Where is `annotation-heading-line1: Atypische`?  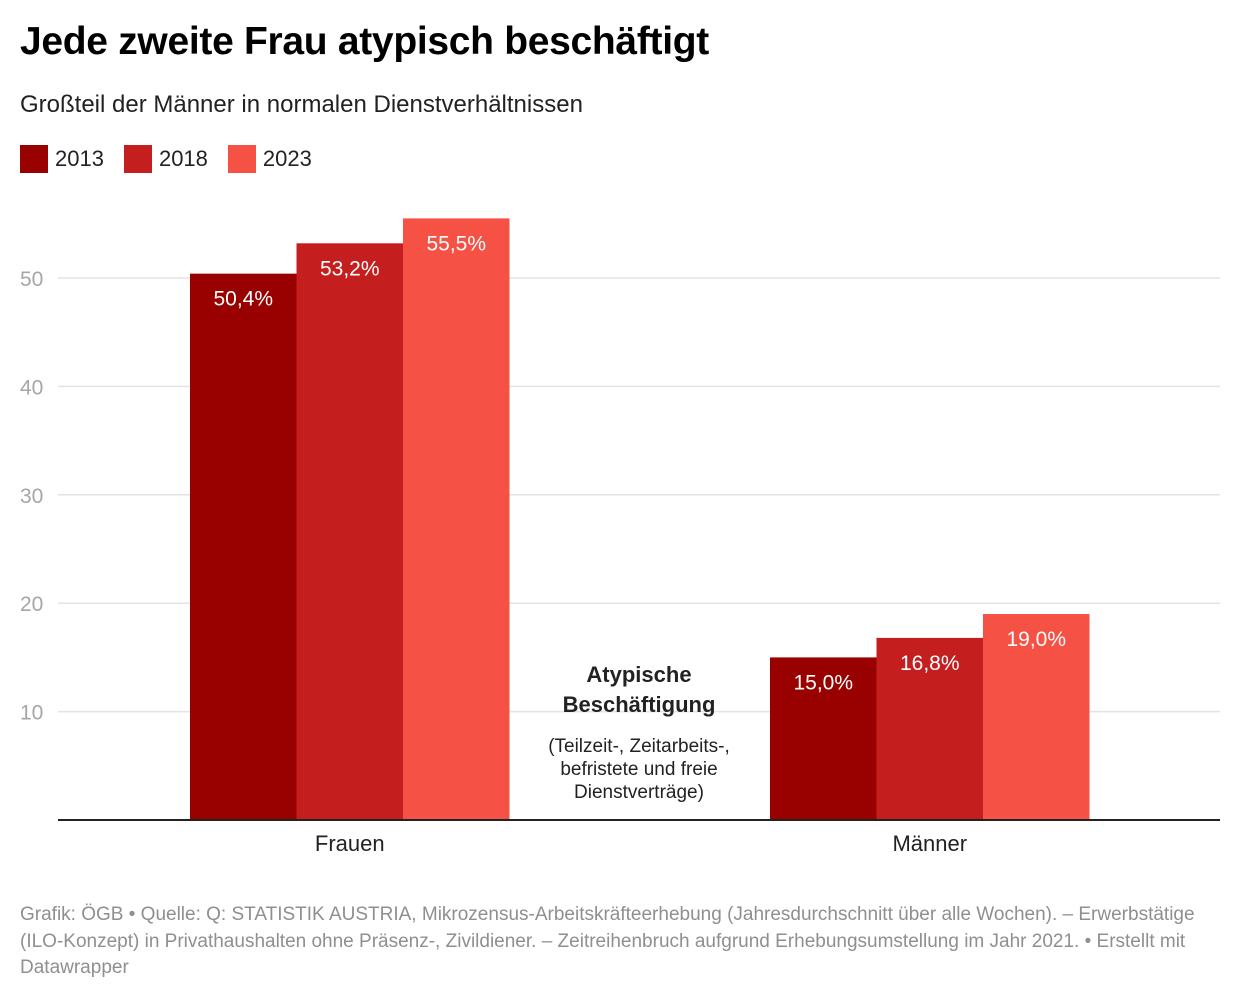
annotation-heading-line1: Atypische is located at coordinates (638, 674).